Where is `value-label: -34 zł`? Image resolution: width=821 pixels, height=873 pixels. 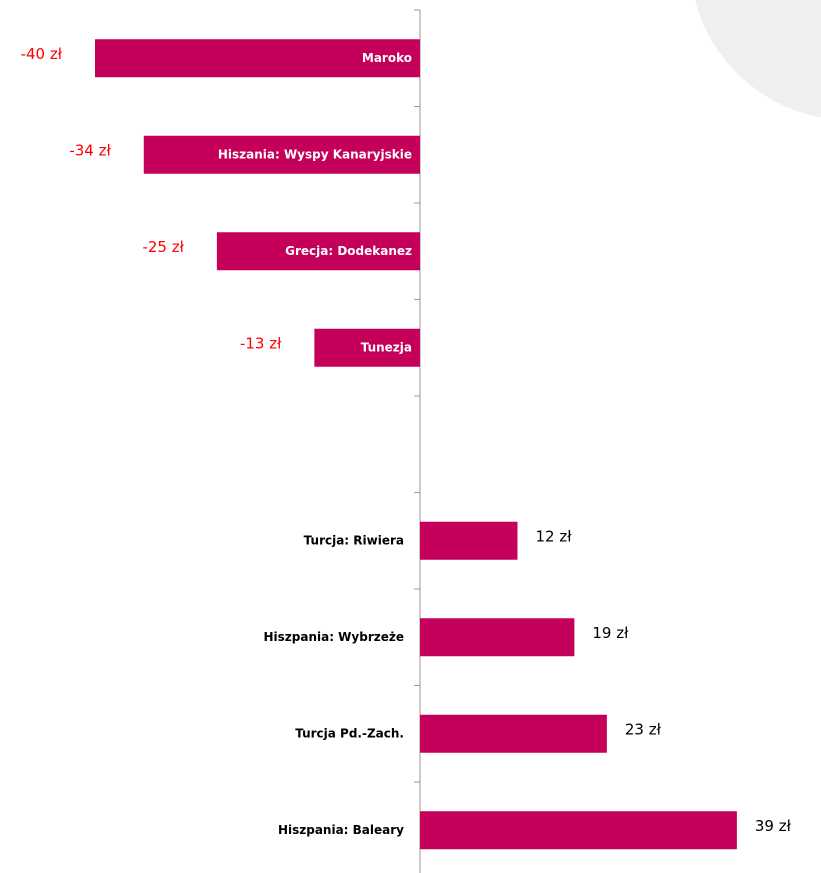
value-label: -34 zł is located at coordinates (90, 150).